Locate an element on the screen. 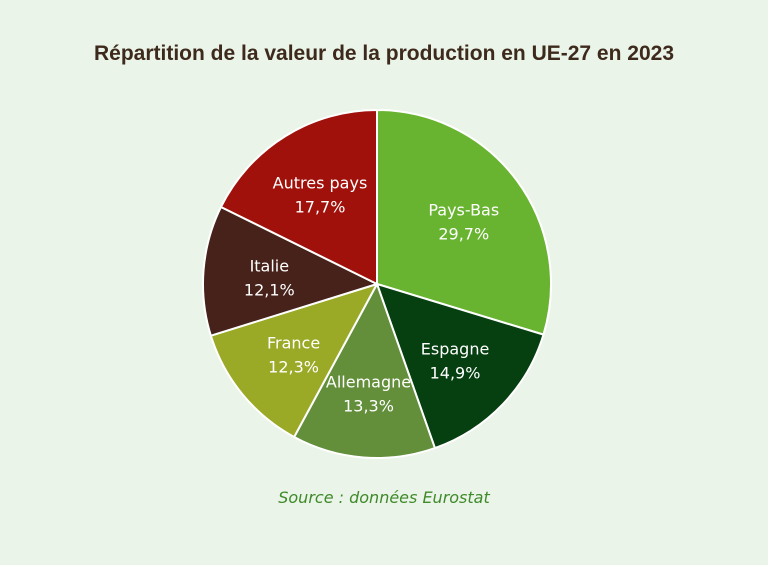  slice-label-name: France is located at coordinates (293, 343).